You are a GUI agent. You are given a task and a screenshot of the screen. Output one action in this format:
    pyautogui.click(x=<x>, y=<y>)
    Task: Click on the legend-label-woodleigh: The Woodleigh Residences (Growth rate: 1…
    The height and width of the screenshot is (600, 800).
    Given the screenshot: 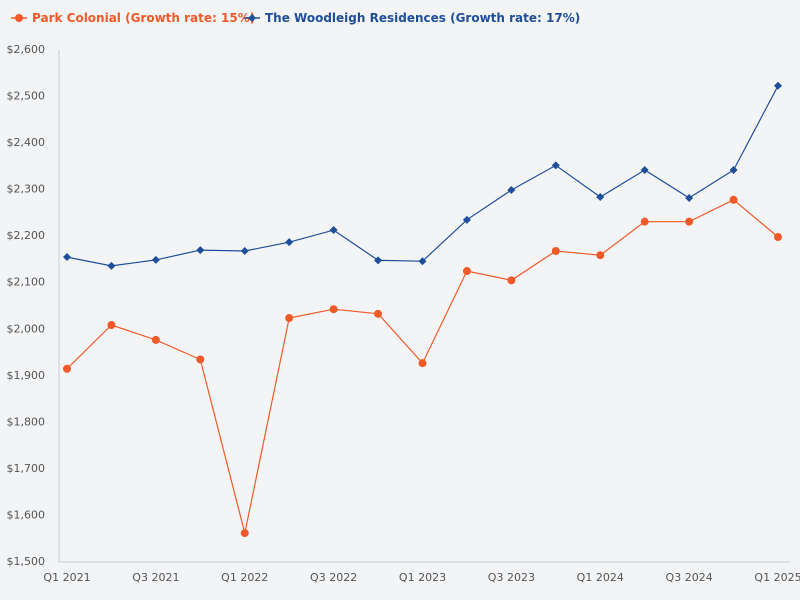 What is the action you would take?
    pyautogui.click(x=422, y=18)
    